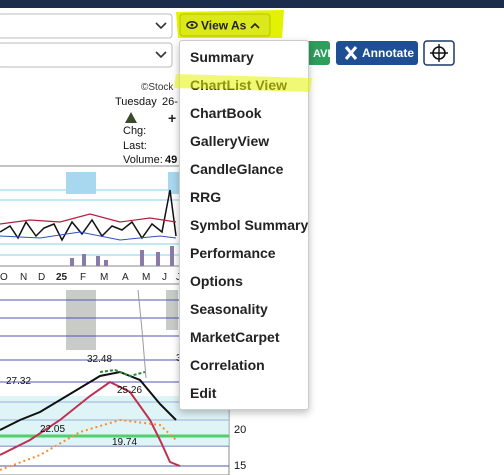  Describe the element at coordinates (134, 131) in the screenshot. I see `chg-label: Chg:` at that location.